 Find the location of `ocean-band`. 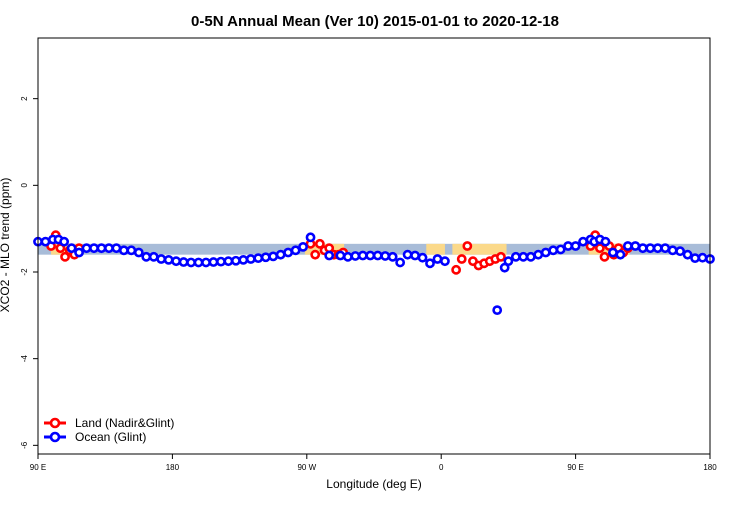

ocean-band is located at coordinates (374, 249).